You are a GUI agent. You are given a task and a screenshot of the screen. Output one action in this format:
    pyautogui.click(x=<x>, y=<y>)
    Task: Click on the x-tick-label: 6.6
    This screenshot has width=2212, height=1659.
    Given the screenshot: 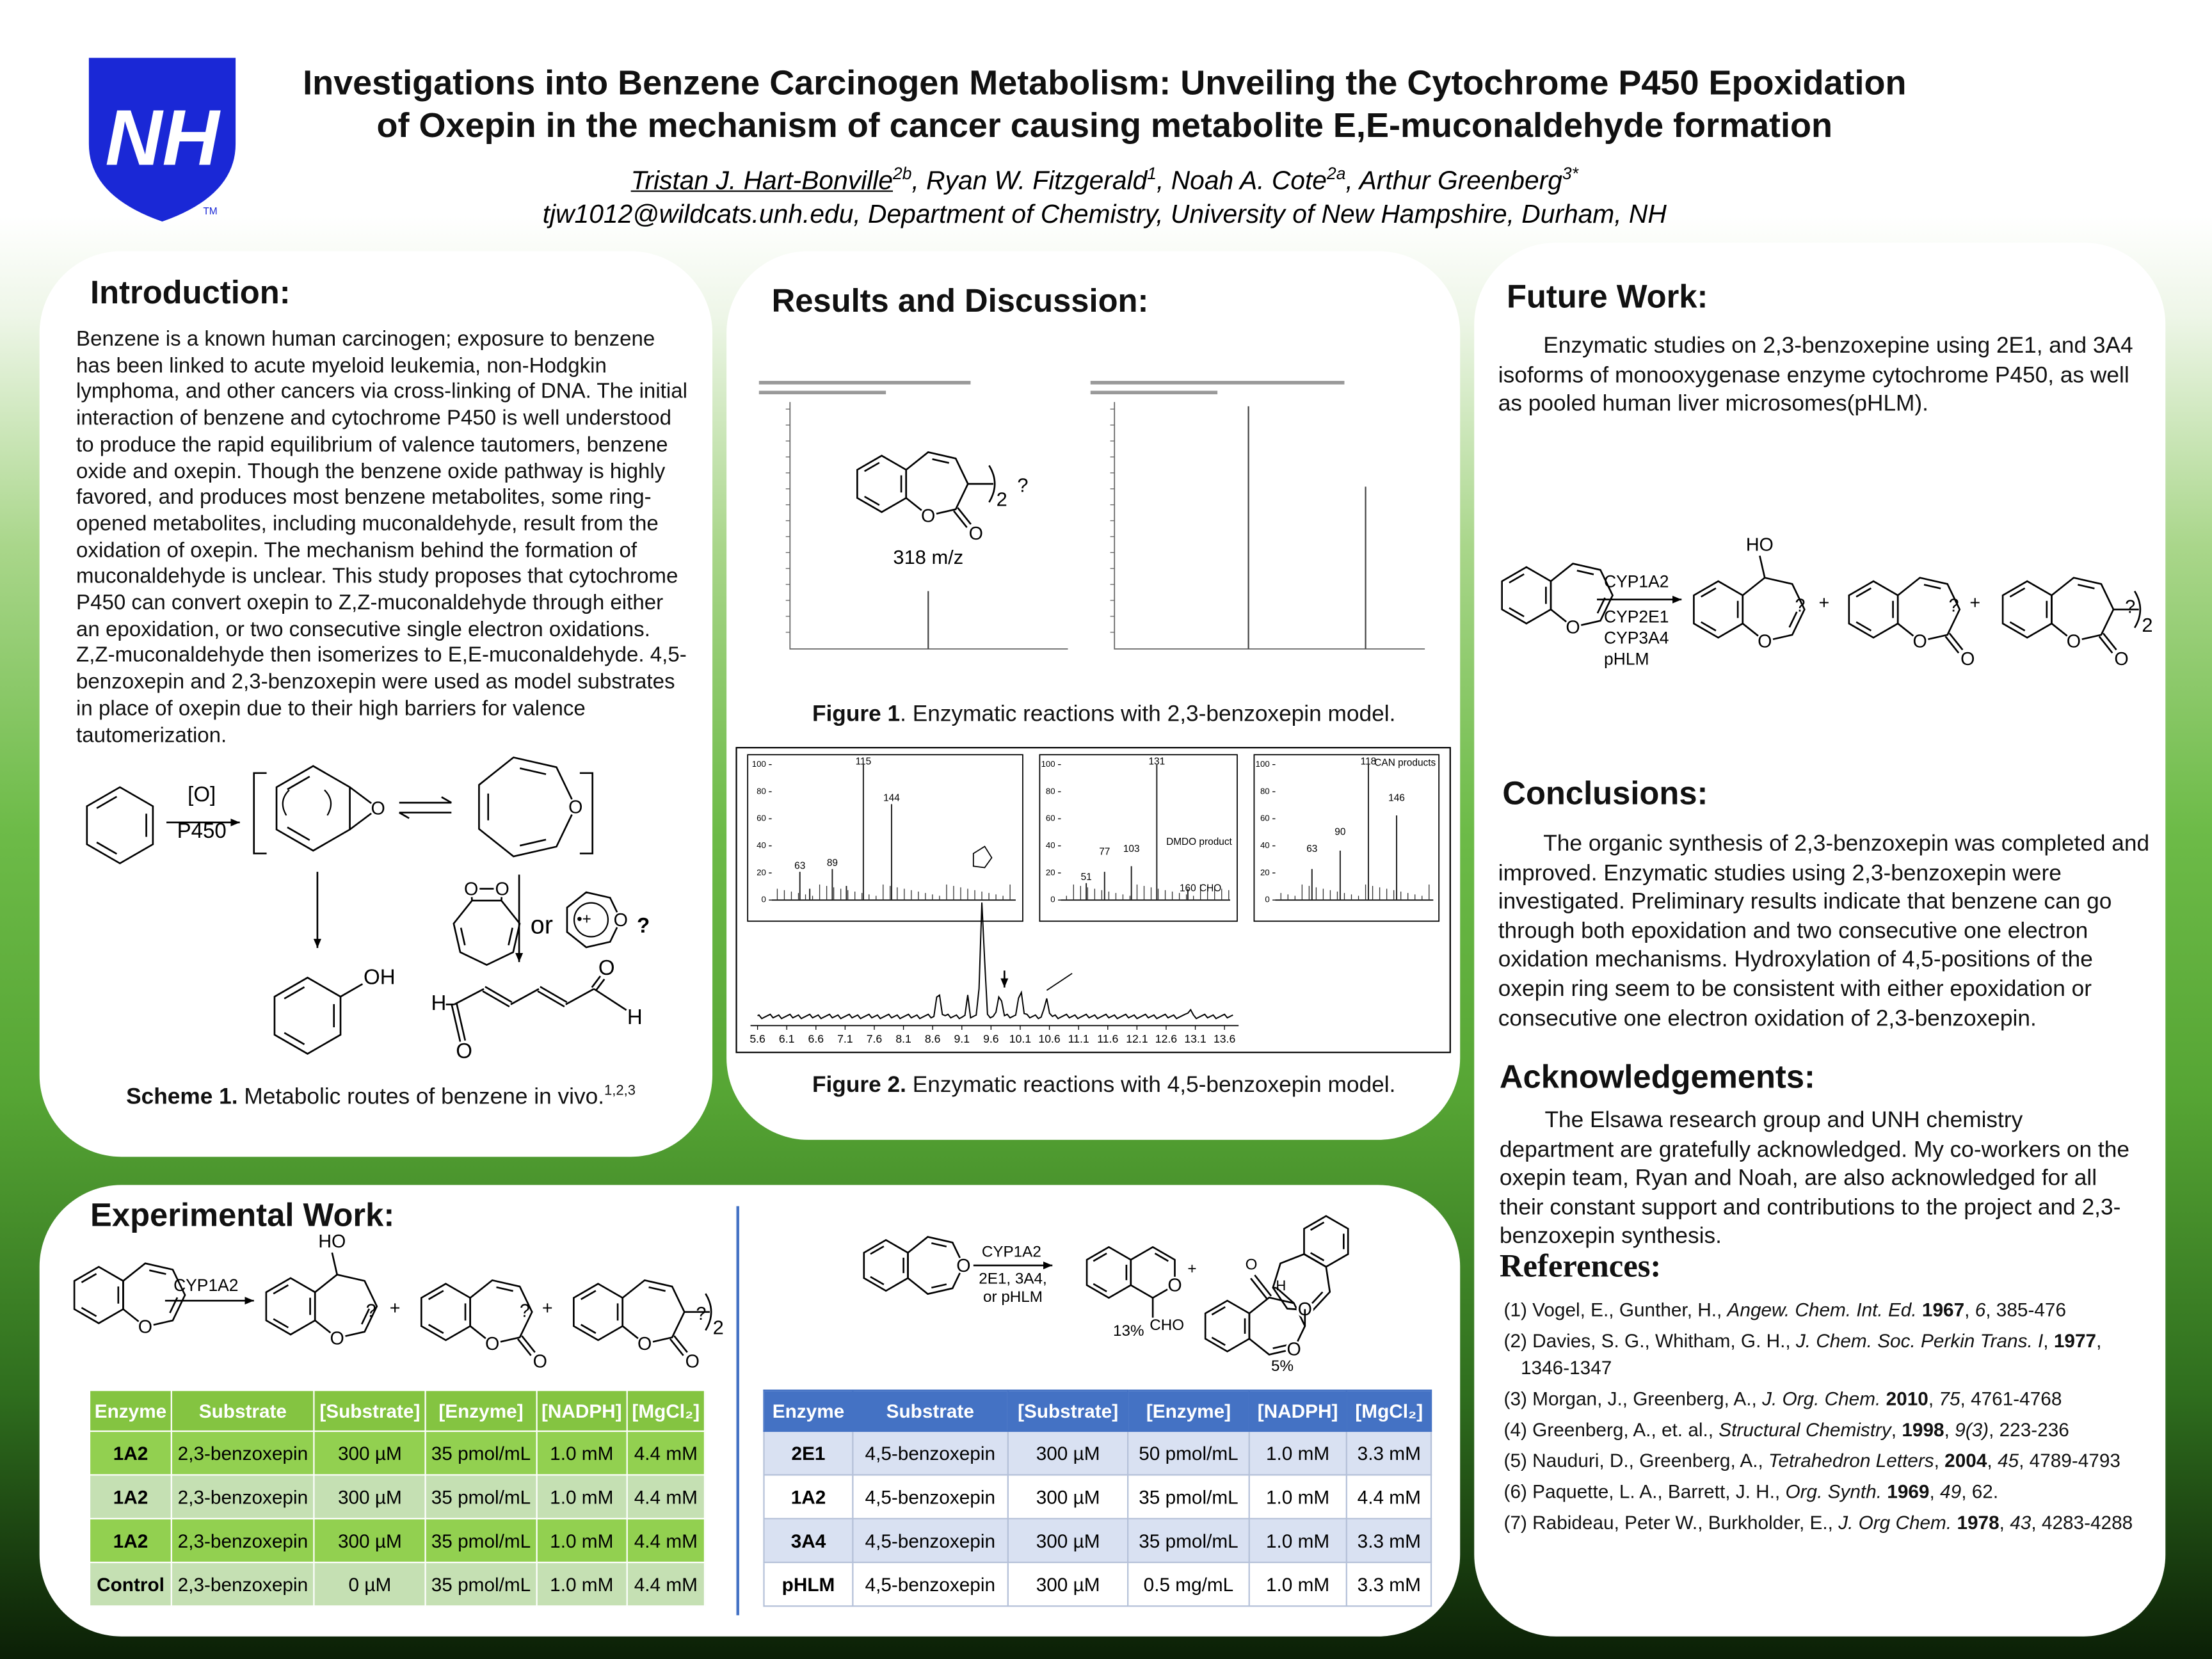 What is the action you would take?
    pyautogui.click(x=816, y=1038)
    